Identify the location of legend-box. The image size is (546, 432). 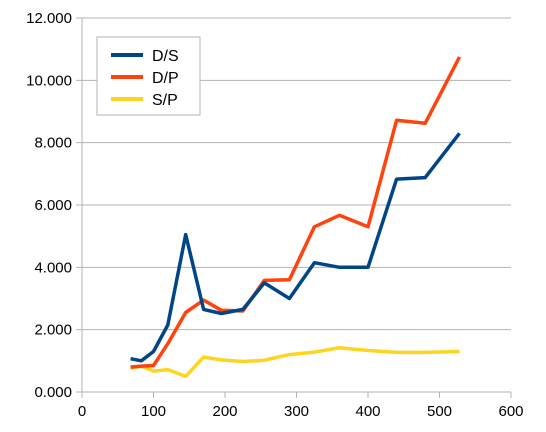
(148, 76).